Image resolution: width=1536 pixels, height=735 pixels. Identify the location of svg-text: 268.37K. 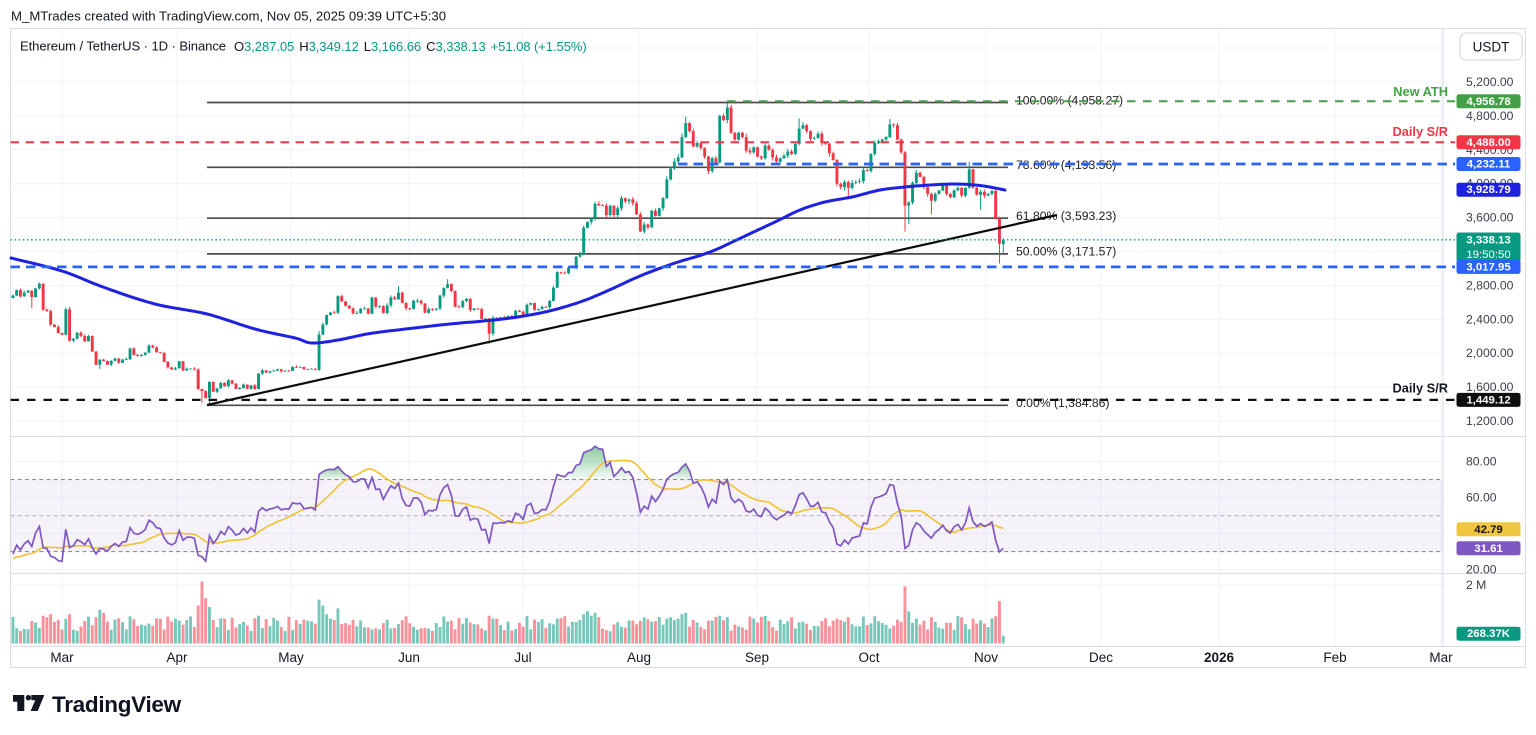
(1489, 634).